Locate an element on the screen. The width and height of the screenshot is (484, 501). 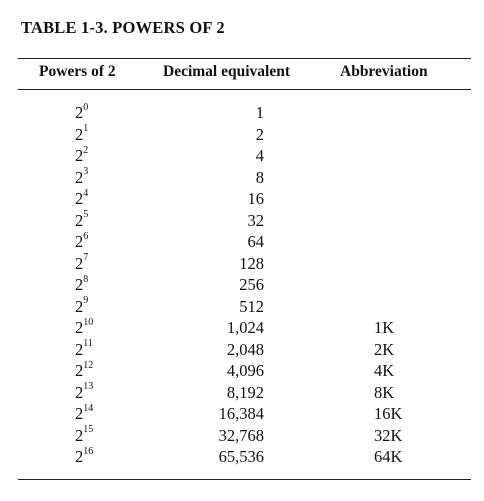
power-exponent: 1 is located at coordinates (85, 128).